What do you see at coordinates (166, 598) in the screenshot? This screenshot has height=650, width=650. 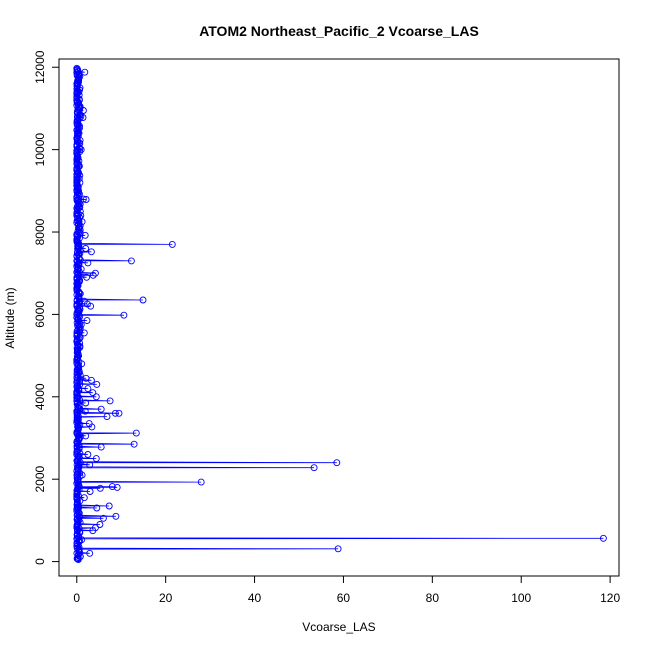 I see `x-tick-label: 20` at bounding box center [166, 598].